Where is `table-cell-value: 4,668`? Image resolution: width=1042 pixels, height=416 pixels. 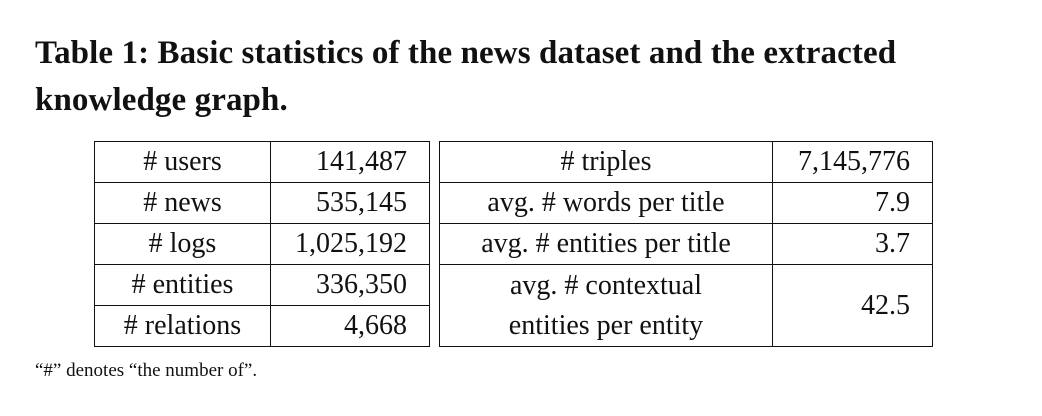 table-cell-value: 4,668 is located at coordinates (350, 326).